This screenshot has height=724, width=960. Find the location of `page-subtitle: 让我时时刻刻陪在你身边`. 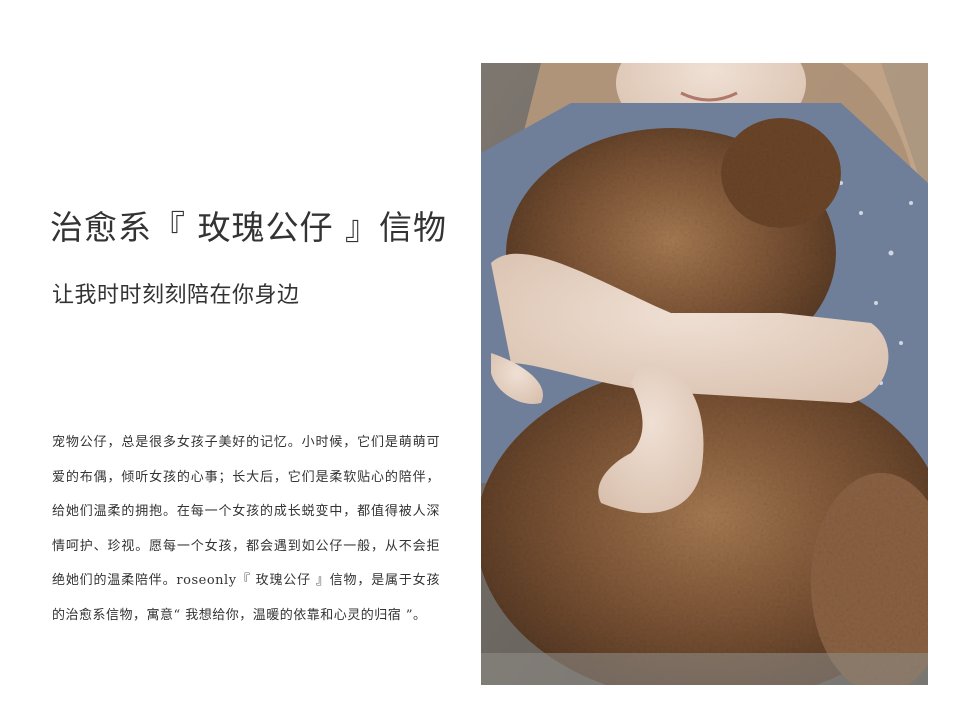

page-subtitle: 让我时时刻刻陪在你身边 is located at coordinates (176, 295).